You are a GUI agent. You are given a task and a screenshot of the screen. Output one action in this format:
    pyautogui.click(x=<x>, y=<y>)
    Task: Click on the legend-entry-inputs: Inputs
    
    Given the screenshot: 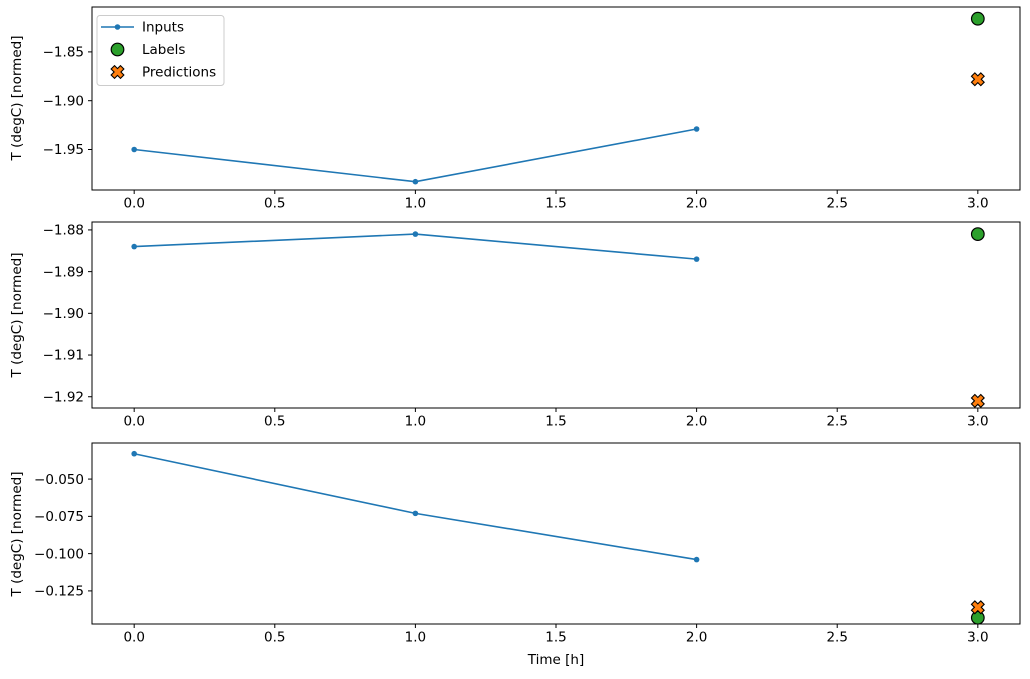 What is the action you would take?
    pyautogui.click(x=142, y=28)
    